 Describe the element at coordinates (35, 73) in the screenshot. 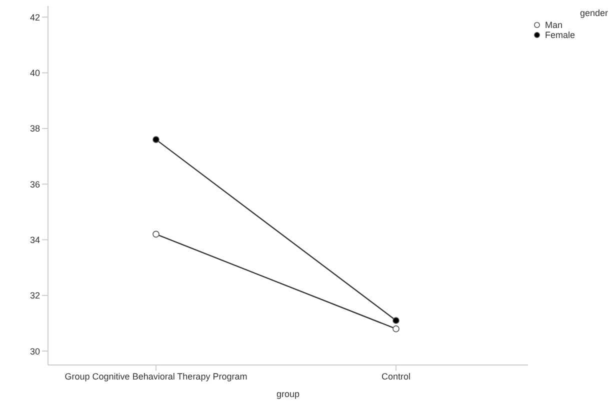

I see `y-tick-label: 40` at that location.